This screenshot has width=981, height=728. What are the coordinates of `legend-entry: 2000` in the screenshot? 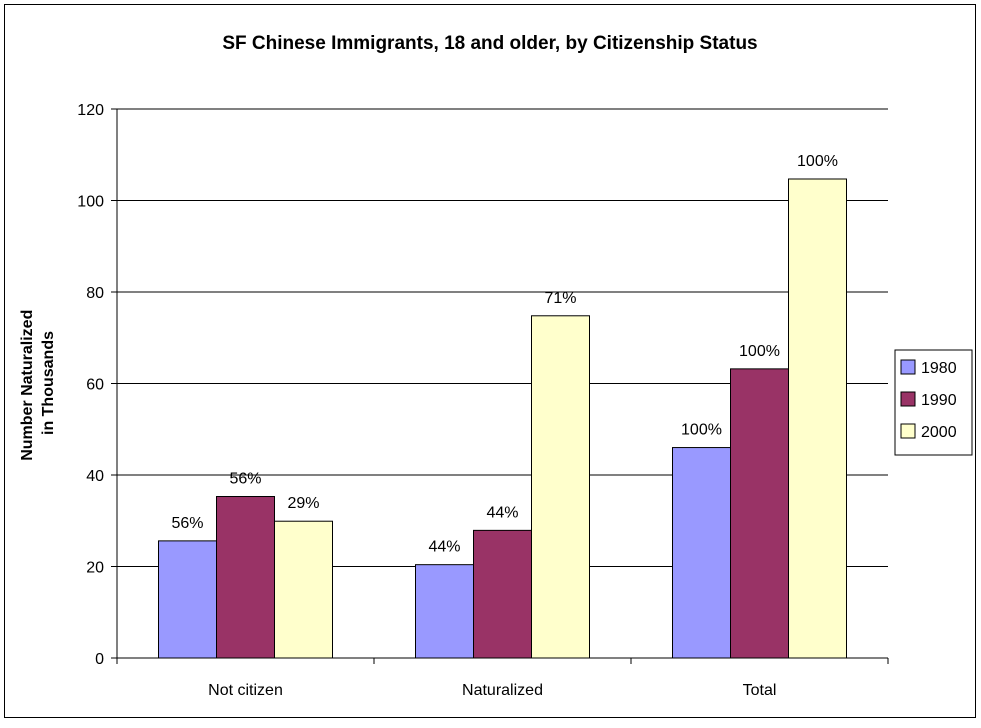 It's located at (939, 432).